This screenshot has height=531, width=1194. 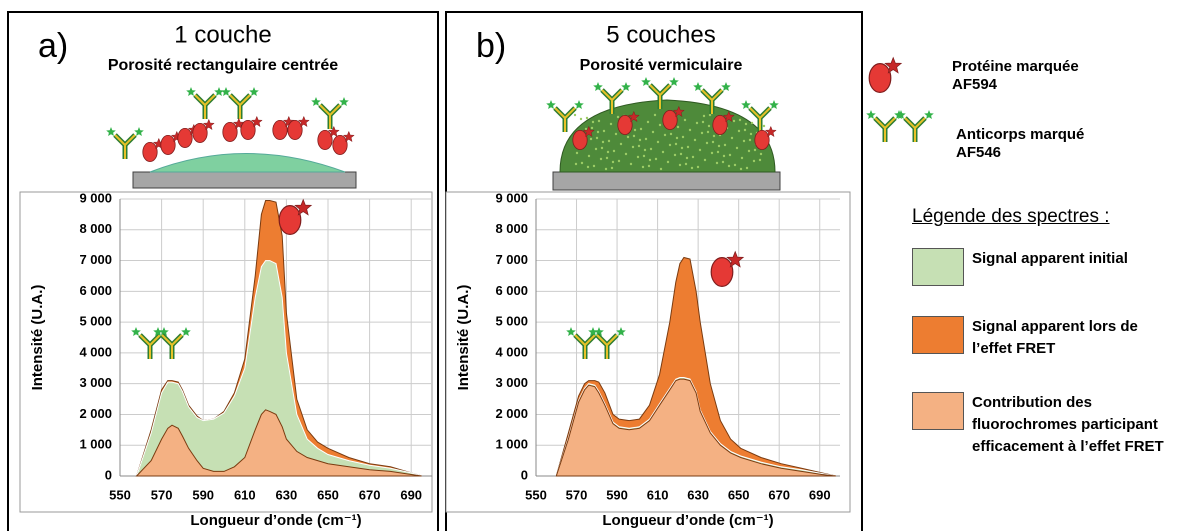 I want to click on y-tick-label: 9 000, so click(x=95, y=197).